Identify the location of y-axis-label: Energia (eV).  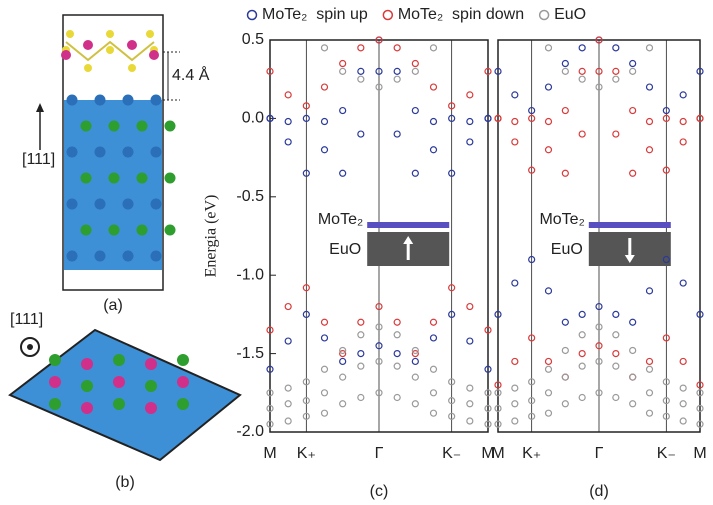
(211, 236).